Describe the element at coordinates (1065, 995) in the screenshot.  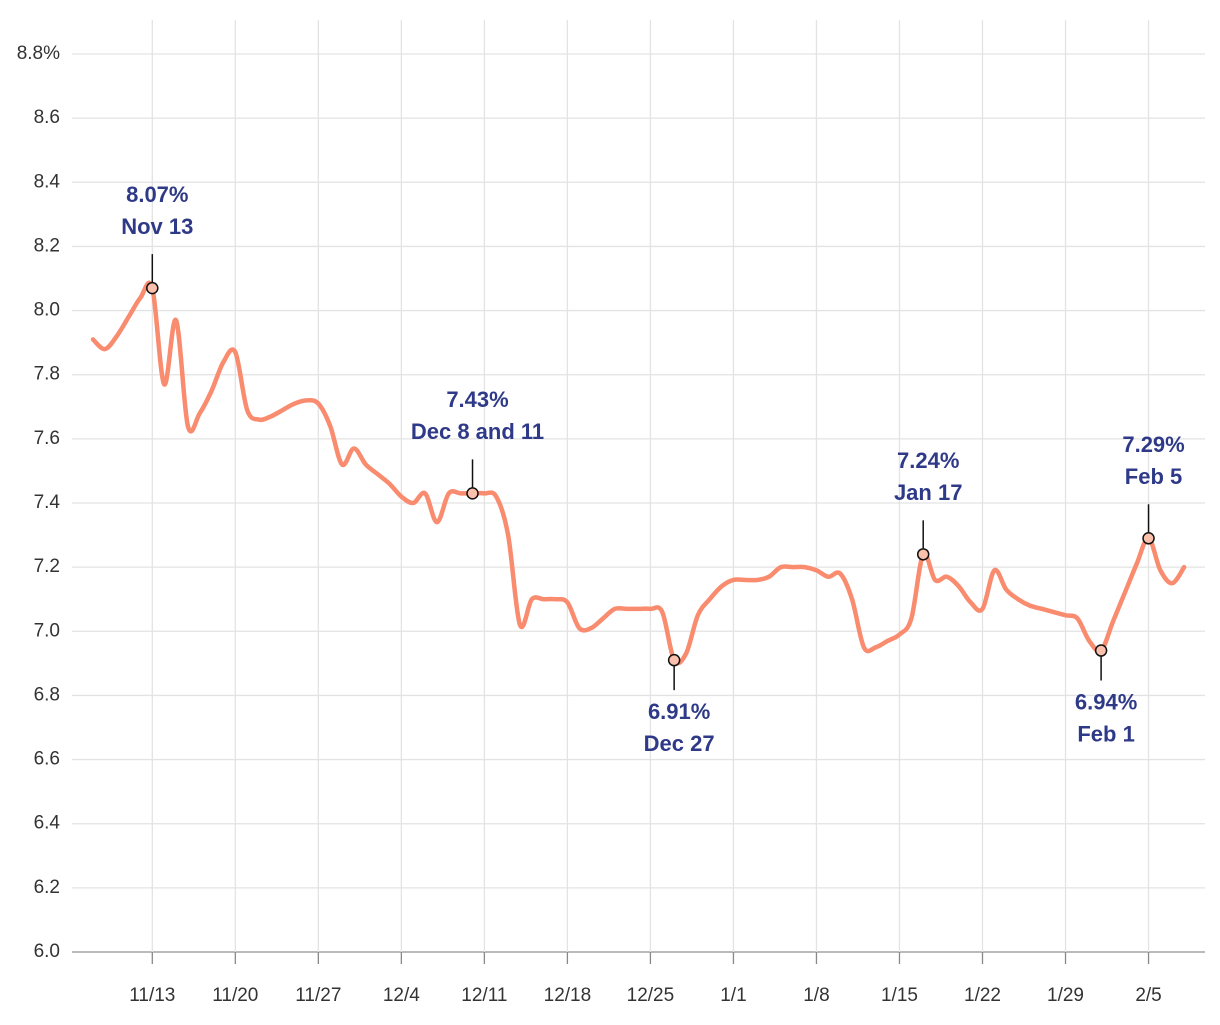
I see `x-tick-label: 1/29` at that location.